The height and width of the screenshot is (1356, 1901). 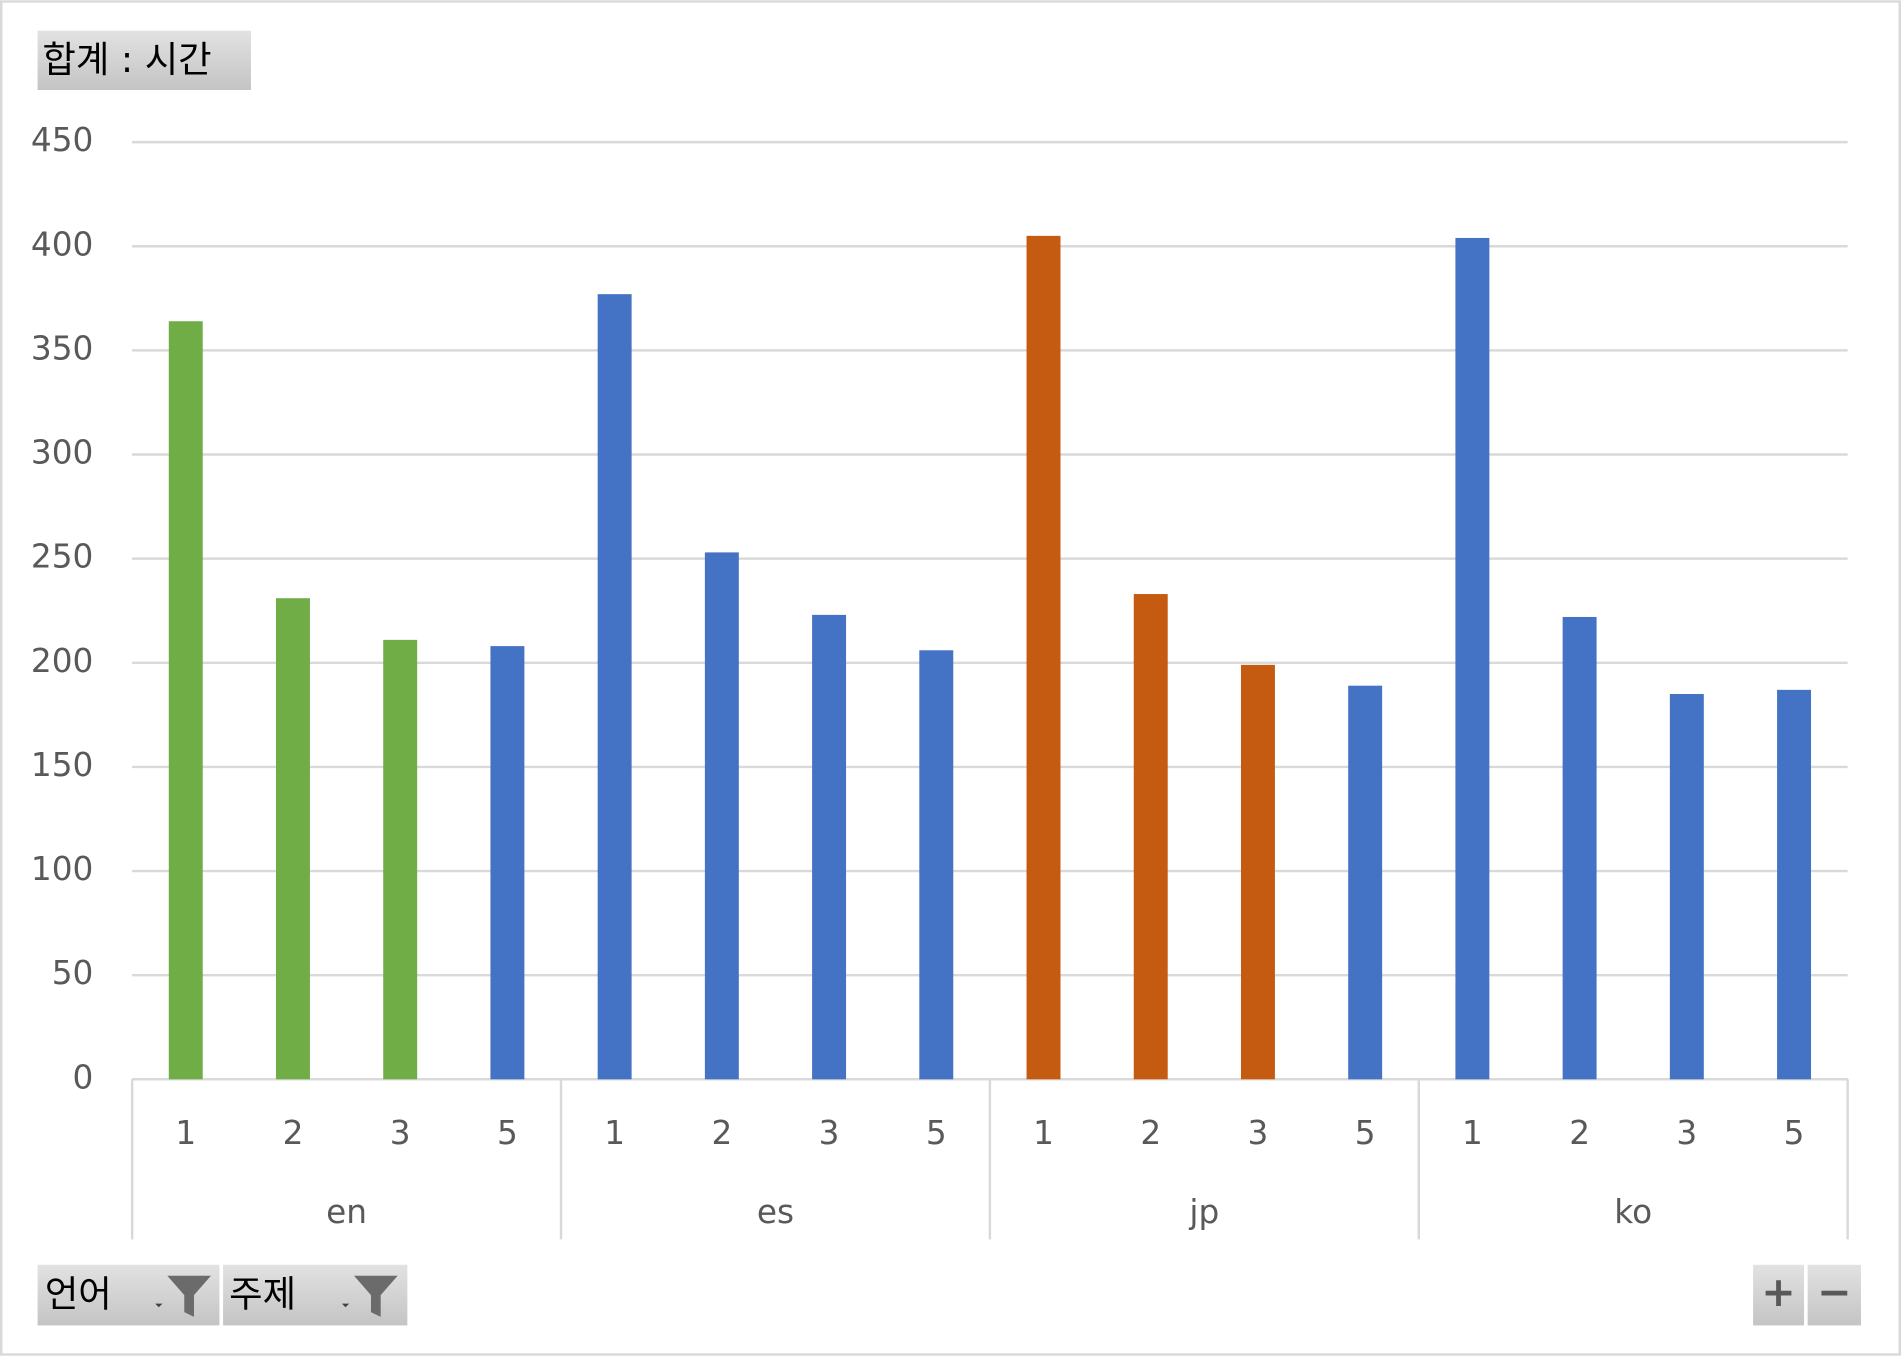 I want to click on y-tick-label: 450, so click(x=62, y=140).